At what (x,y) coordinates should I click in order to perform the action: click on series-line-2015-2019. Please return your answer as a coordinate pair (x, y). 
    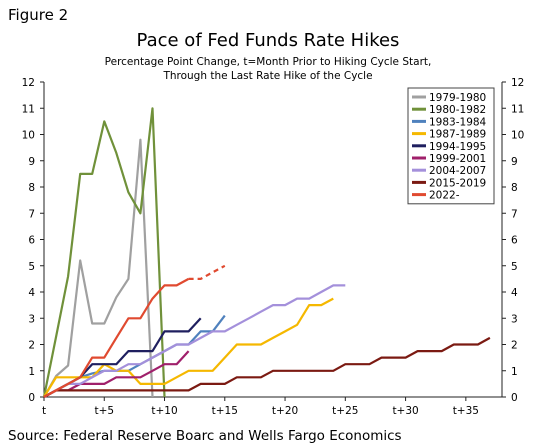
    Looking at the image, I should click on (267, 367).